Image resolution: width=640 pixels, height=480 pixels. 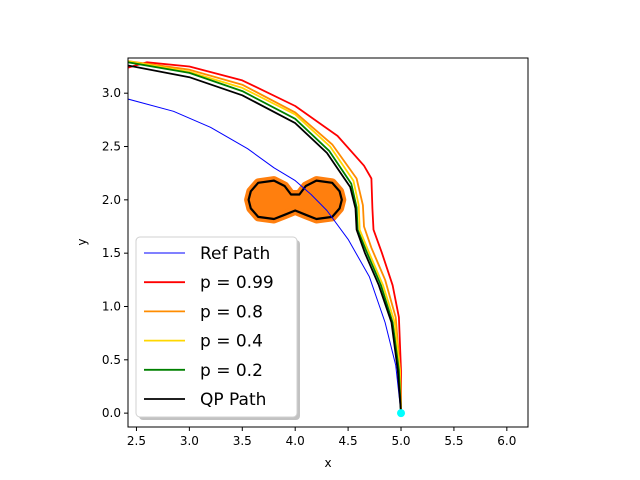 I want to click on y-tick-label: 0.0, so click(x=111, y=413).